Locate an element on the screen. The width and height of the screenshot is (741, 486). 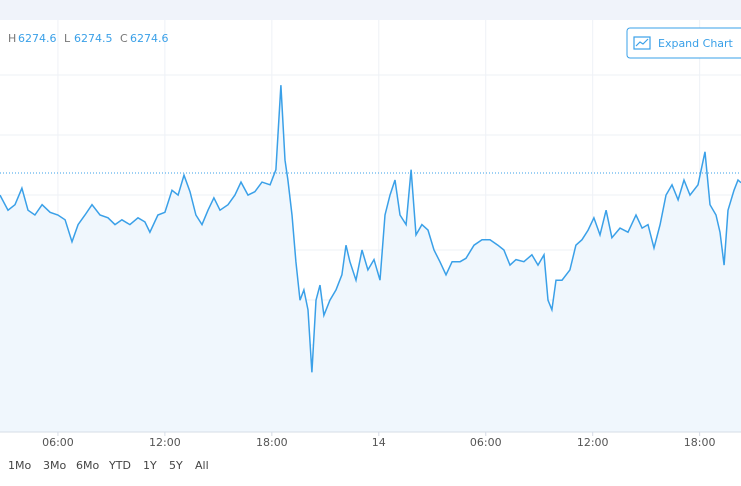
range-button: 5Y is located at coordinates (176, 465).